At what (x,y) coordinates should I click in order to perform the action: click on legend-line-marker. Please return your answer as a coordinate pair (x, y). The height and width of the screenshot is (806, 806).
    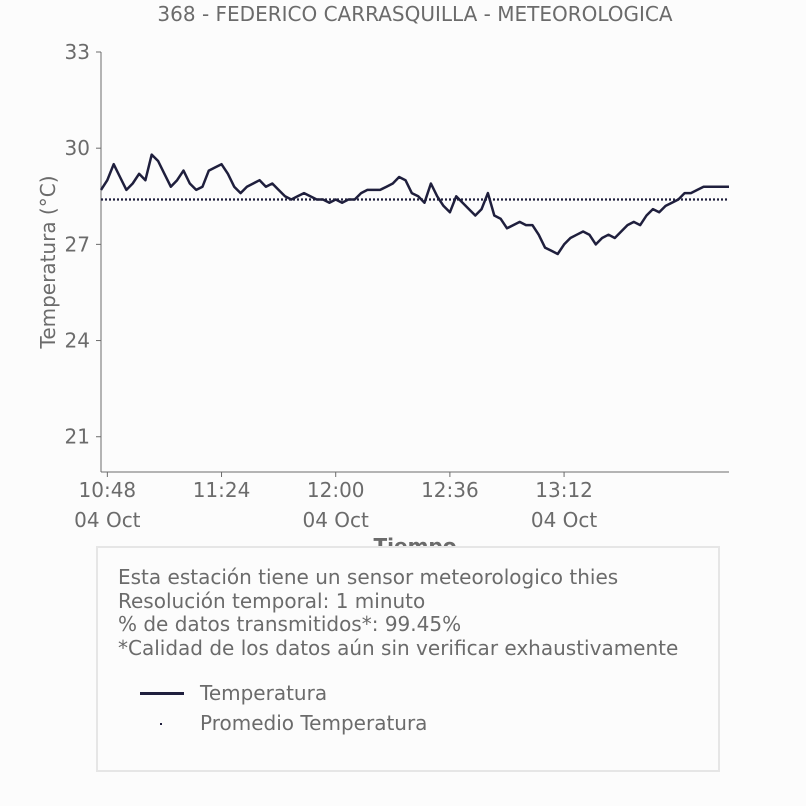
    Looking at the image, I should click on (162, 693).